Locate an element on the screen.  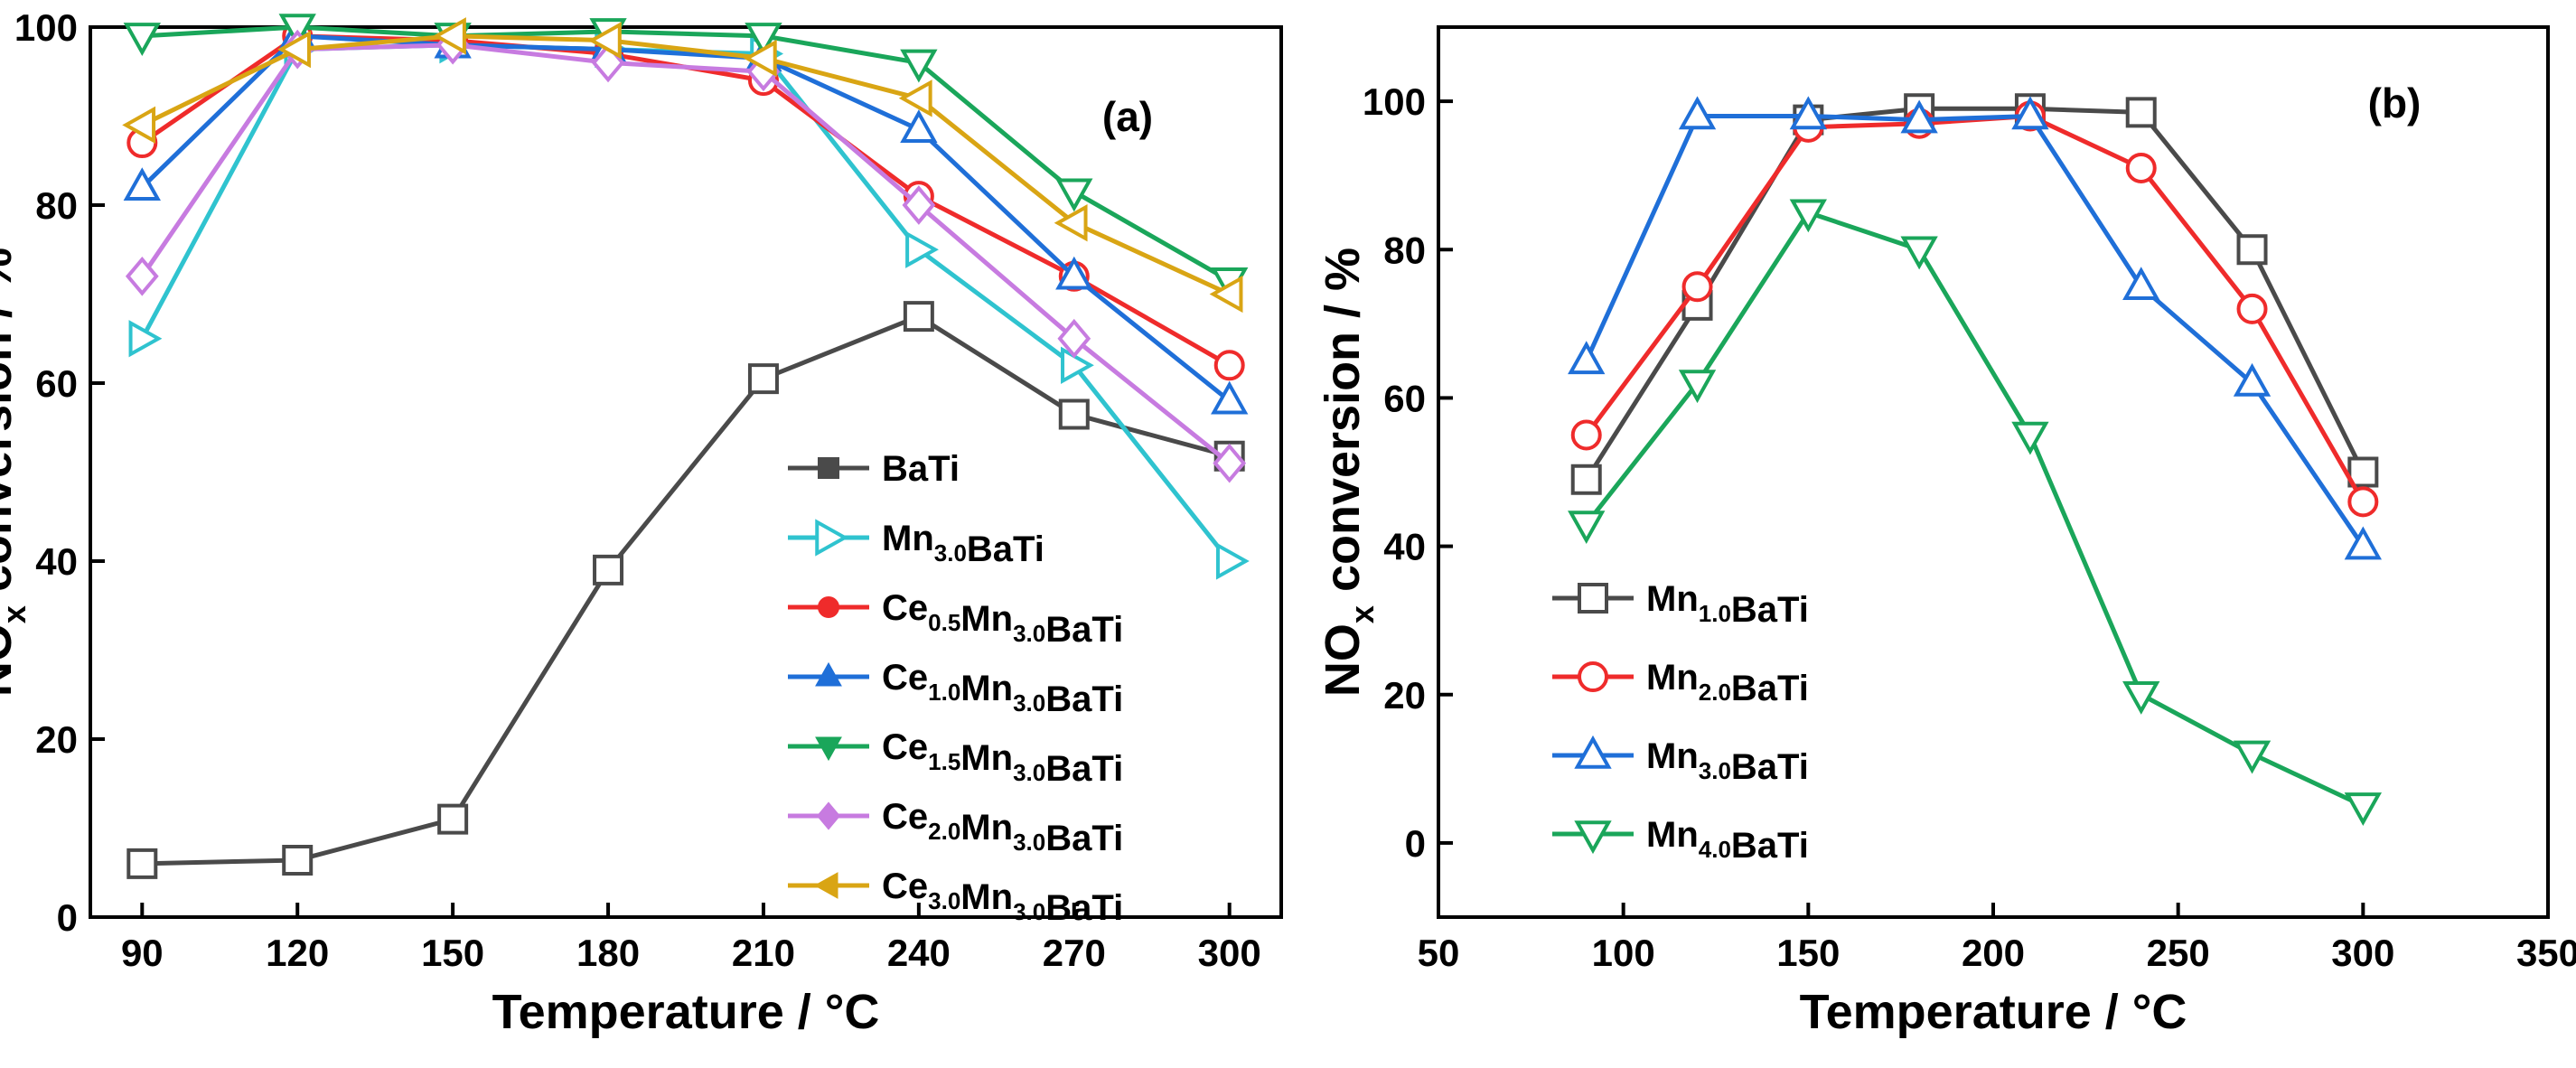
y-tick-label: 20 is located at coordinates (1404, 695).